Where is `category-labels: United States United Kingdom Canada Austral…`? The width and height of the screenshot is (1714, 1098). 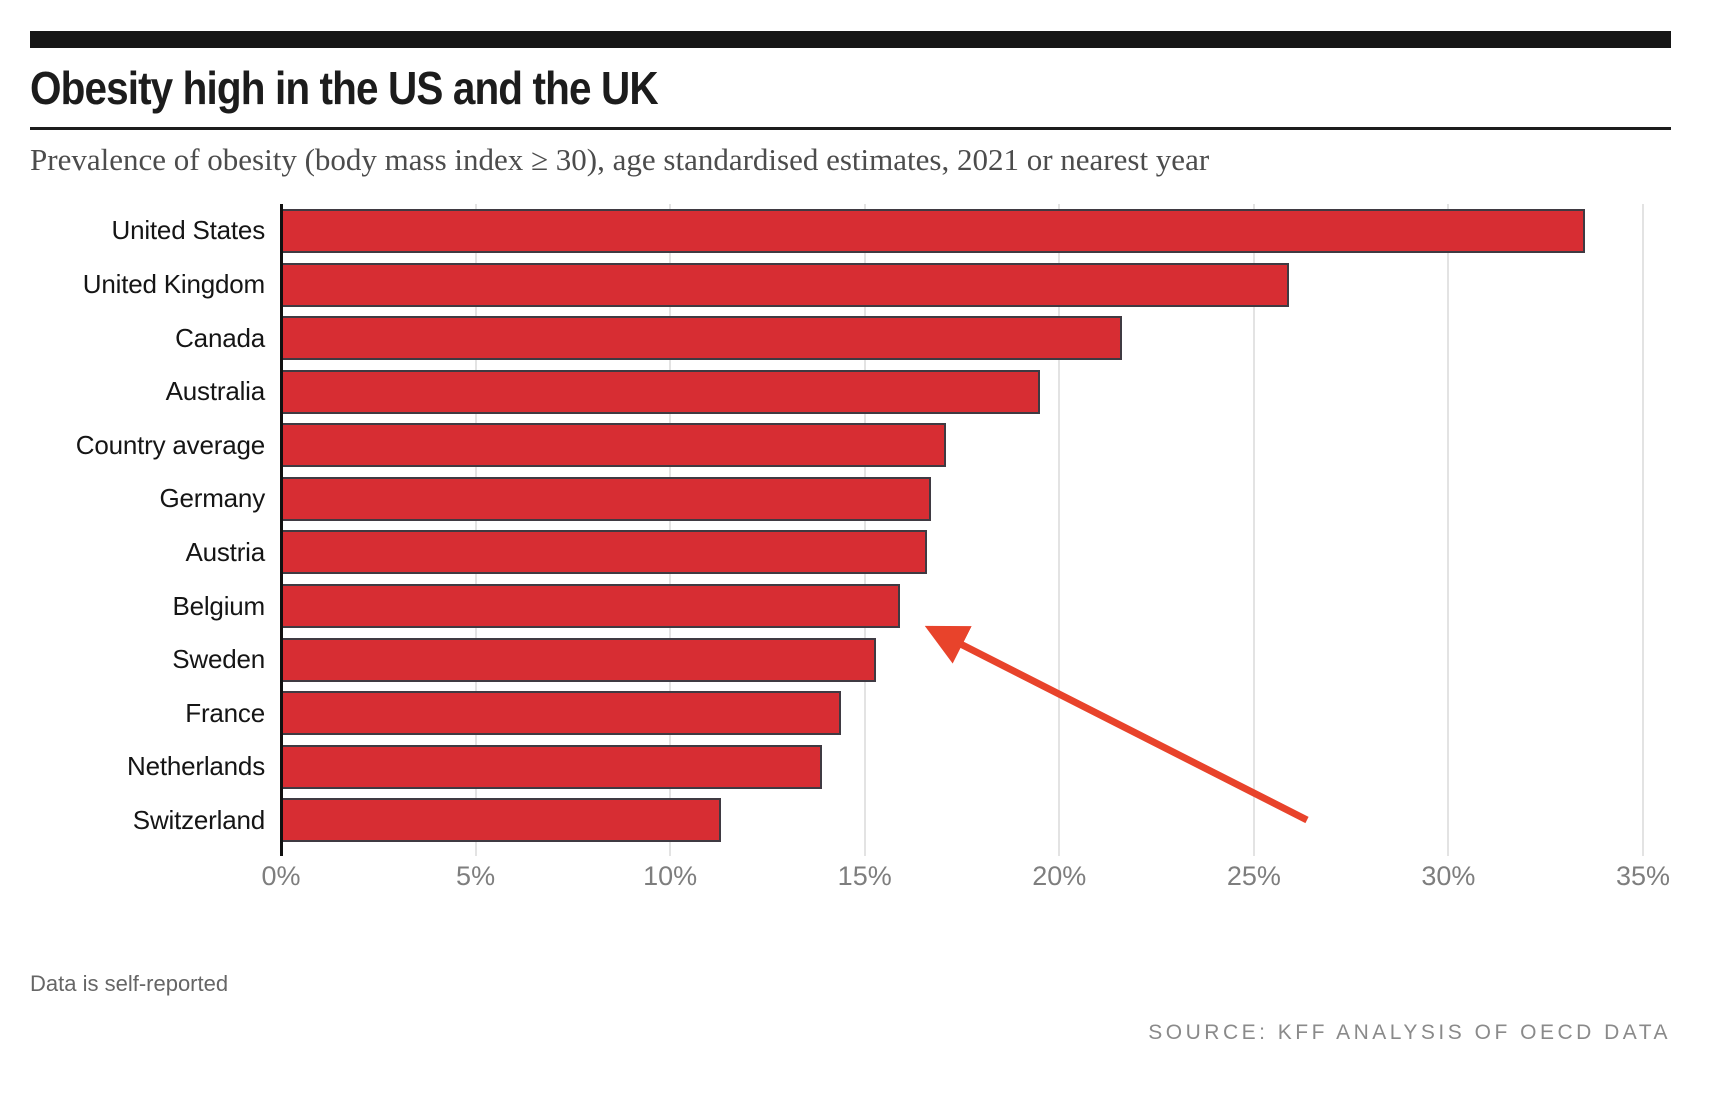 category-labels: United States United Kingdom Canada Austral… is located at coordinates (155, 525).